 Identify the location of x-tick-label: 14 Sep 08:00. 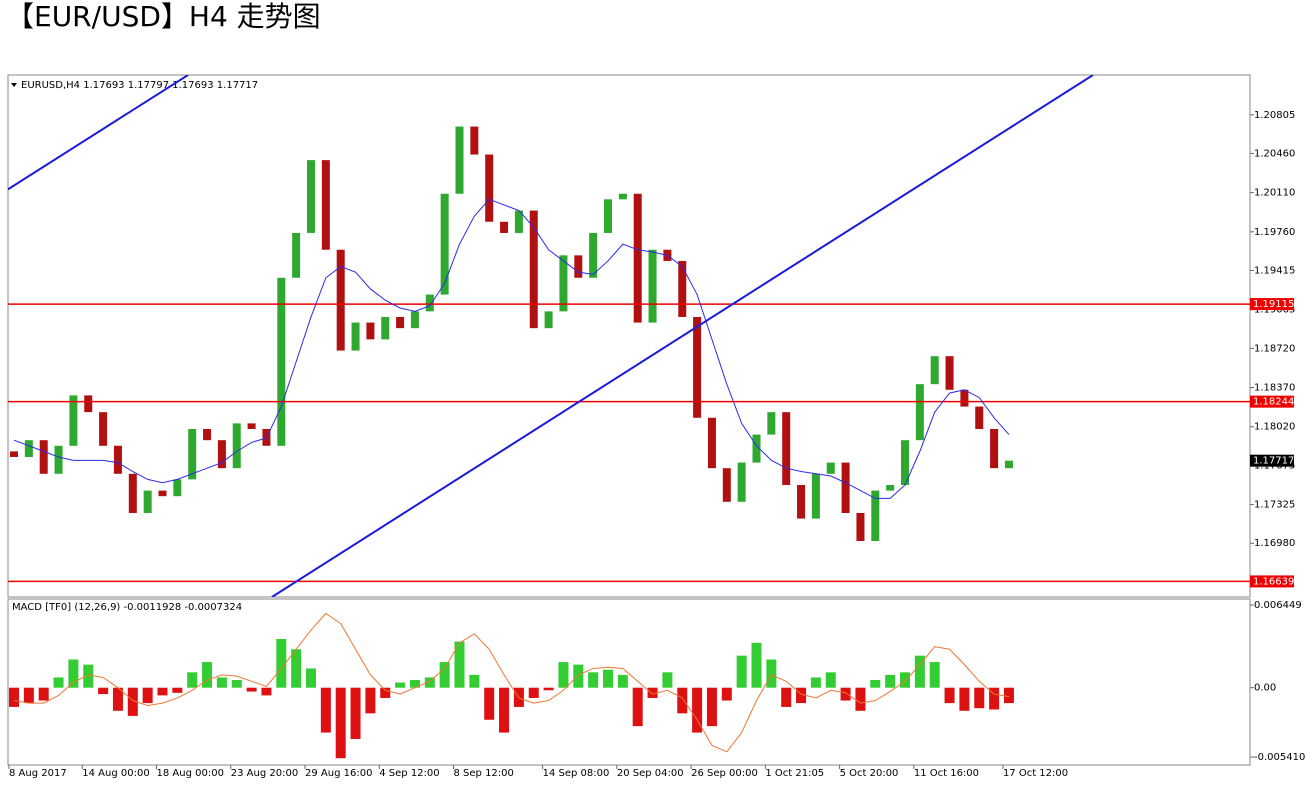
(576, 773).